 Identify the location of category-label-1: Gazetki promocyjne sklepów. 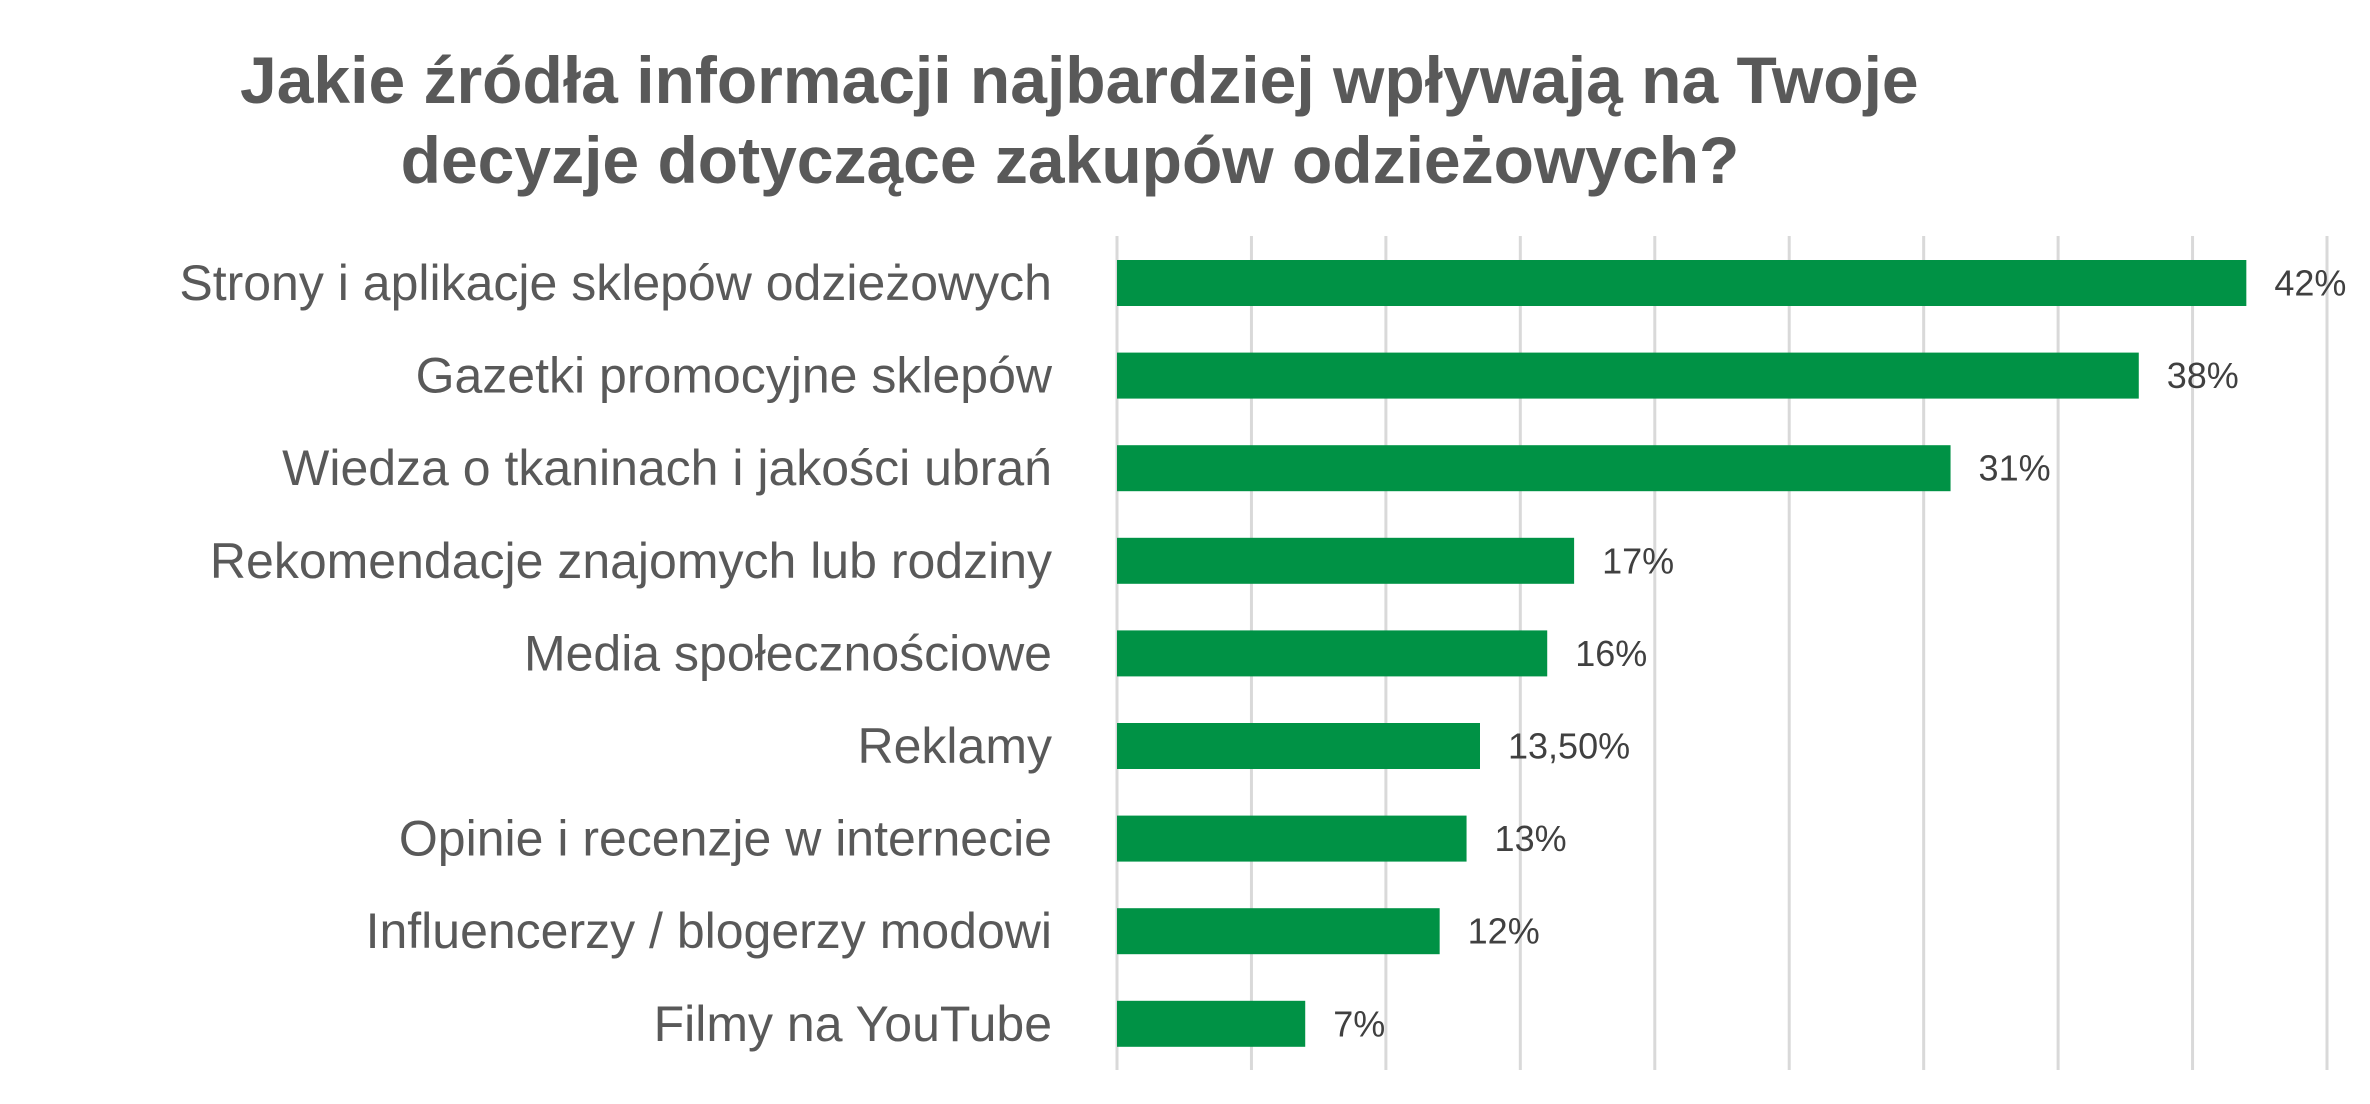
(734, 376).